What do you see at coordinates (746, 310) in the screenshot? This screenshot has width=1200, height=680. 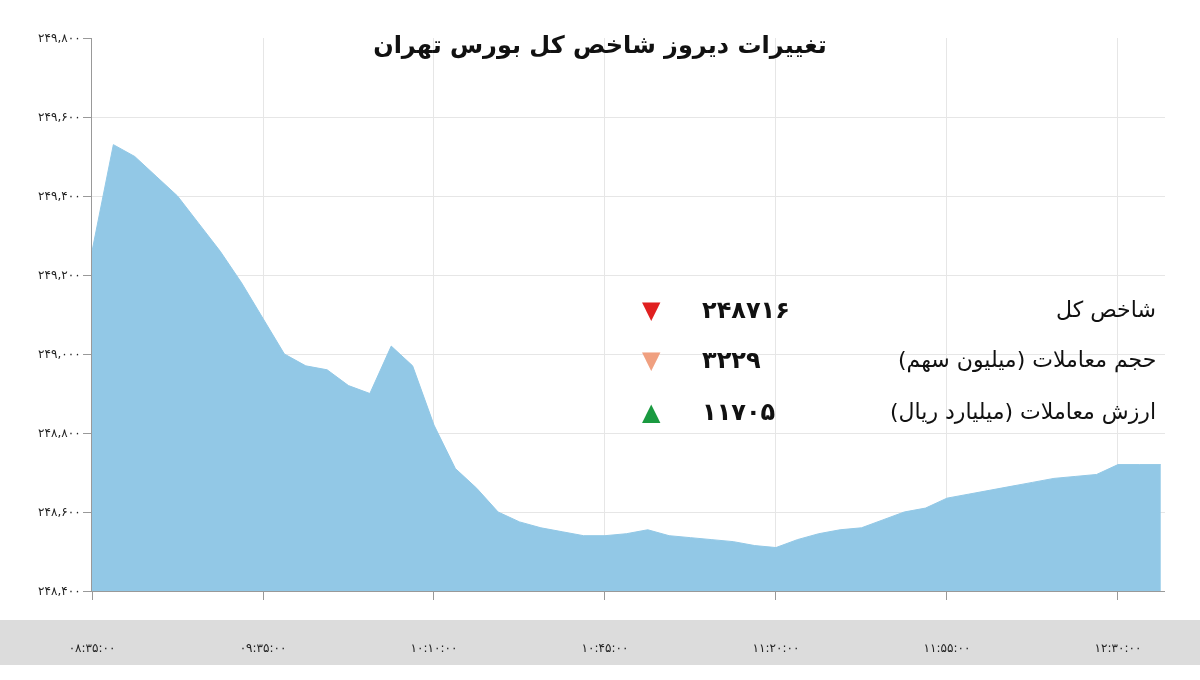 I see `annotation: ۲۴۸۷۱۶` at bounding box center [746, 310].